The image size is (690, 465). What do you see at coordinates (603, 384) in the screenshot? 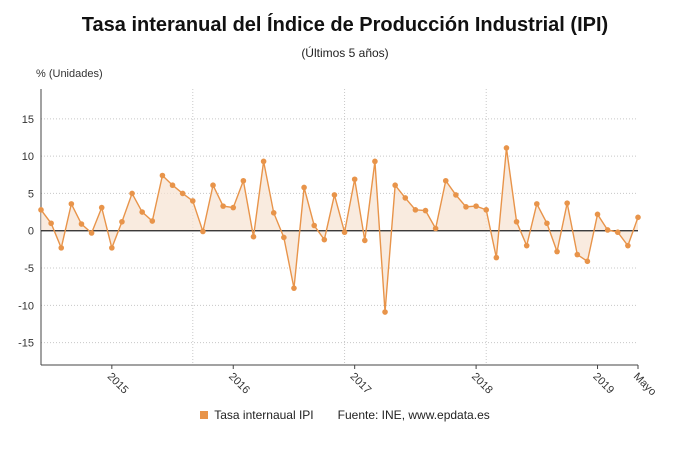
I see `x-tick-label: 2019` at bounding box center [603, 384].